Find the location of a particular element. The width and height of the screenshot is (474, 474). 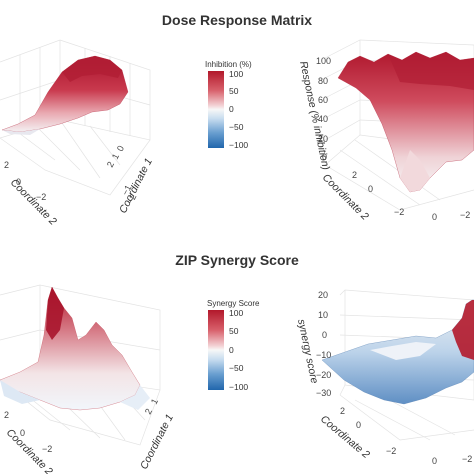

p1-xtick-2: 1 is located at coordinates (115, 156).